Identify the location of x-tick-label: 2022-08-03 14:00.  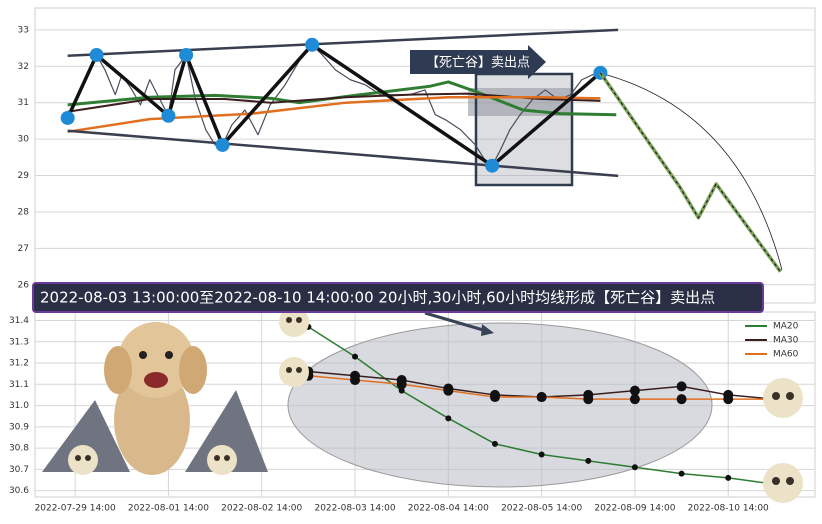
(354, 509).